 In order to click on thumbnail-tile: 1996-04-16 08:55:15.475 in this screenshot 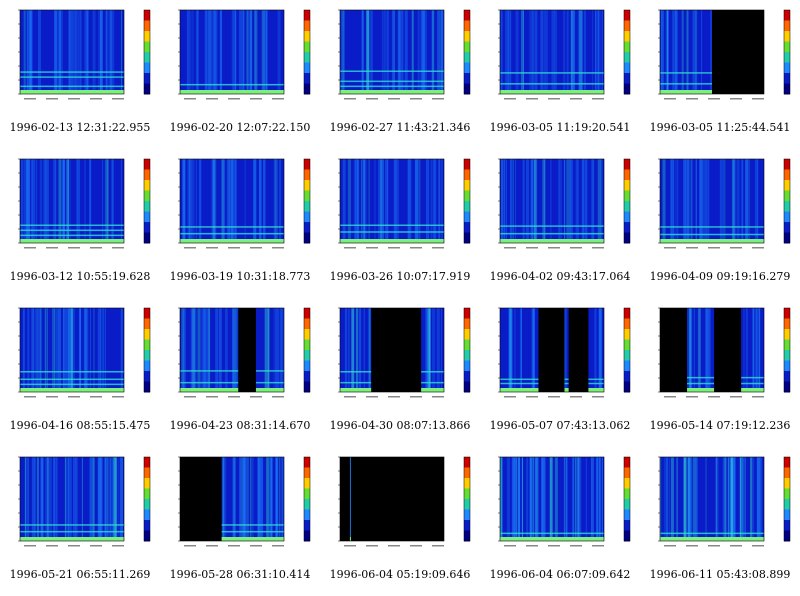, I will do `click(80, 372)`.